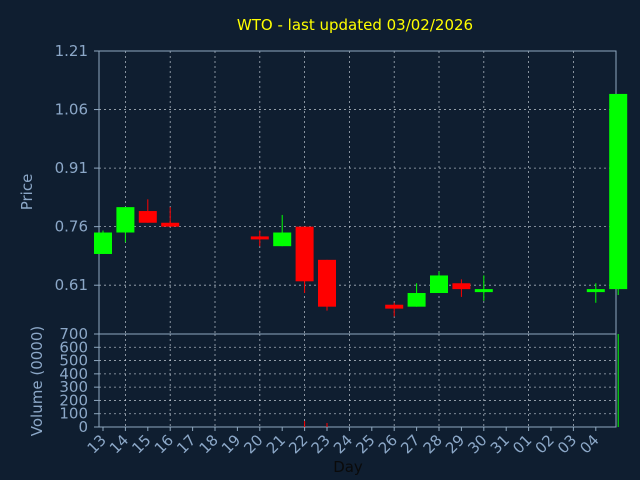  I want to click on volume-bar-series, so click(461, 380).